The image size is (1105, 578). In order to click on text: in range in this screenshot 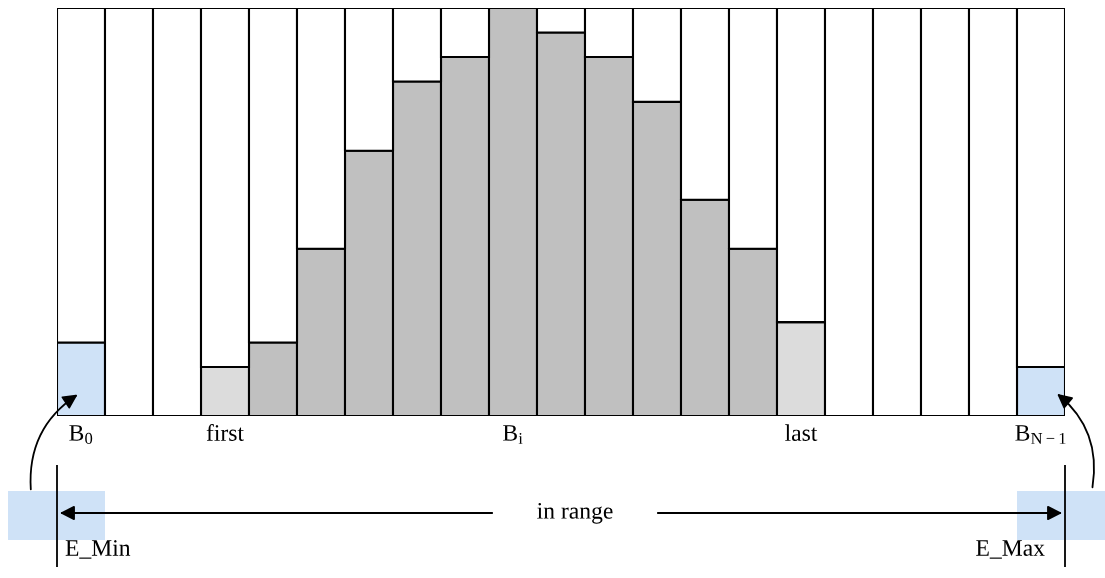, I will do `click(575, 513)`.